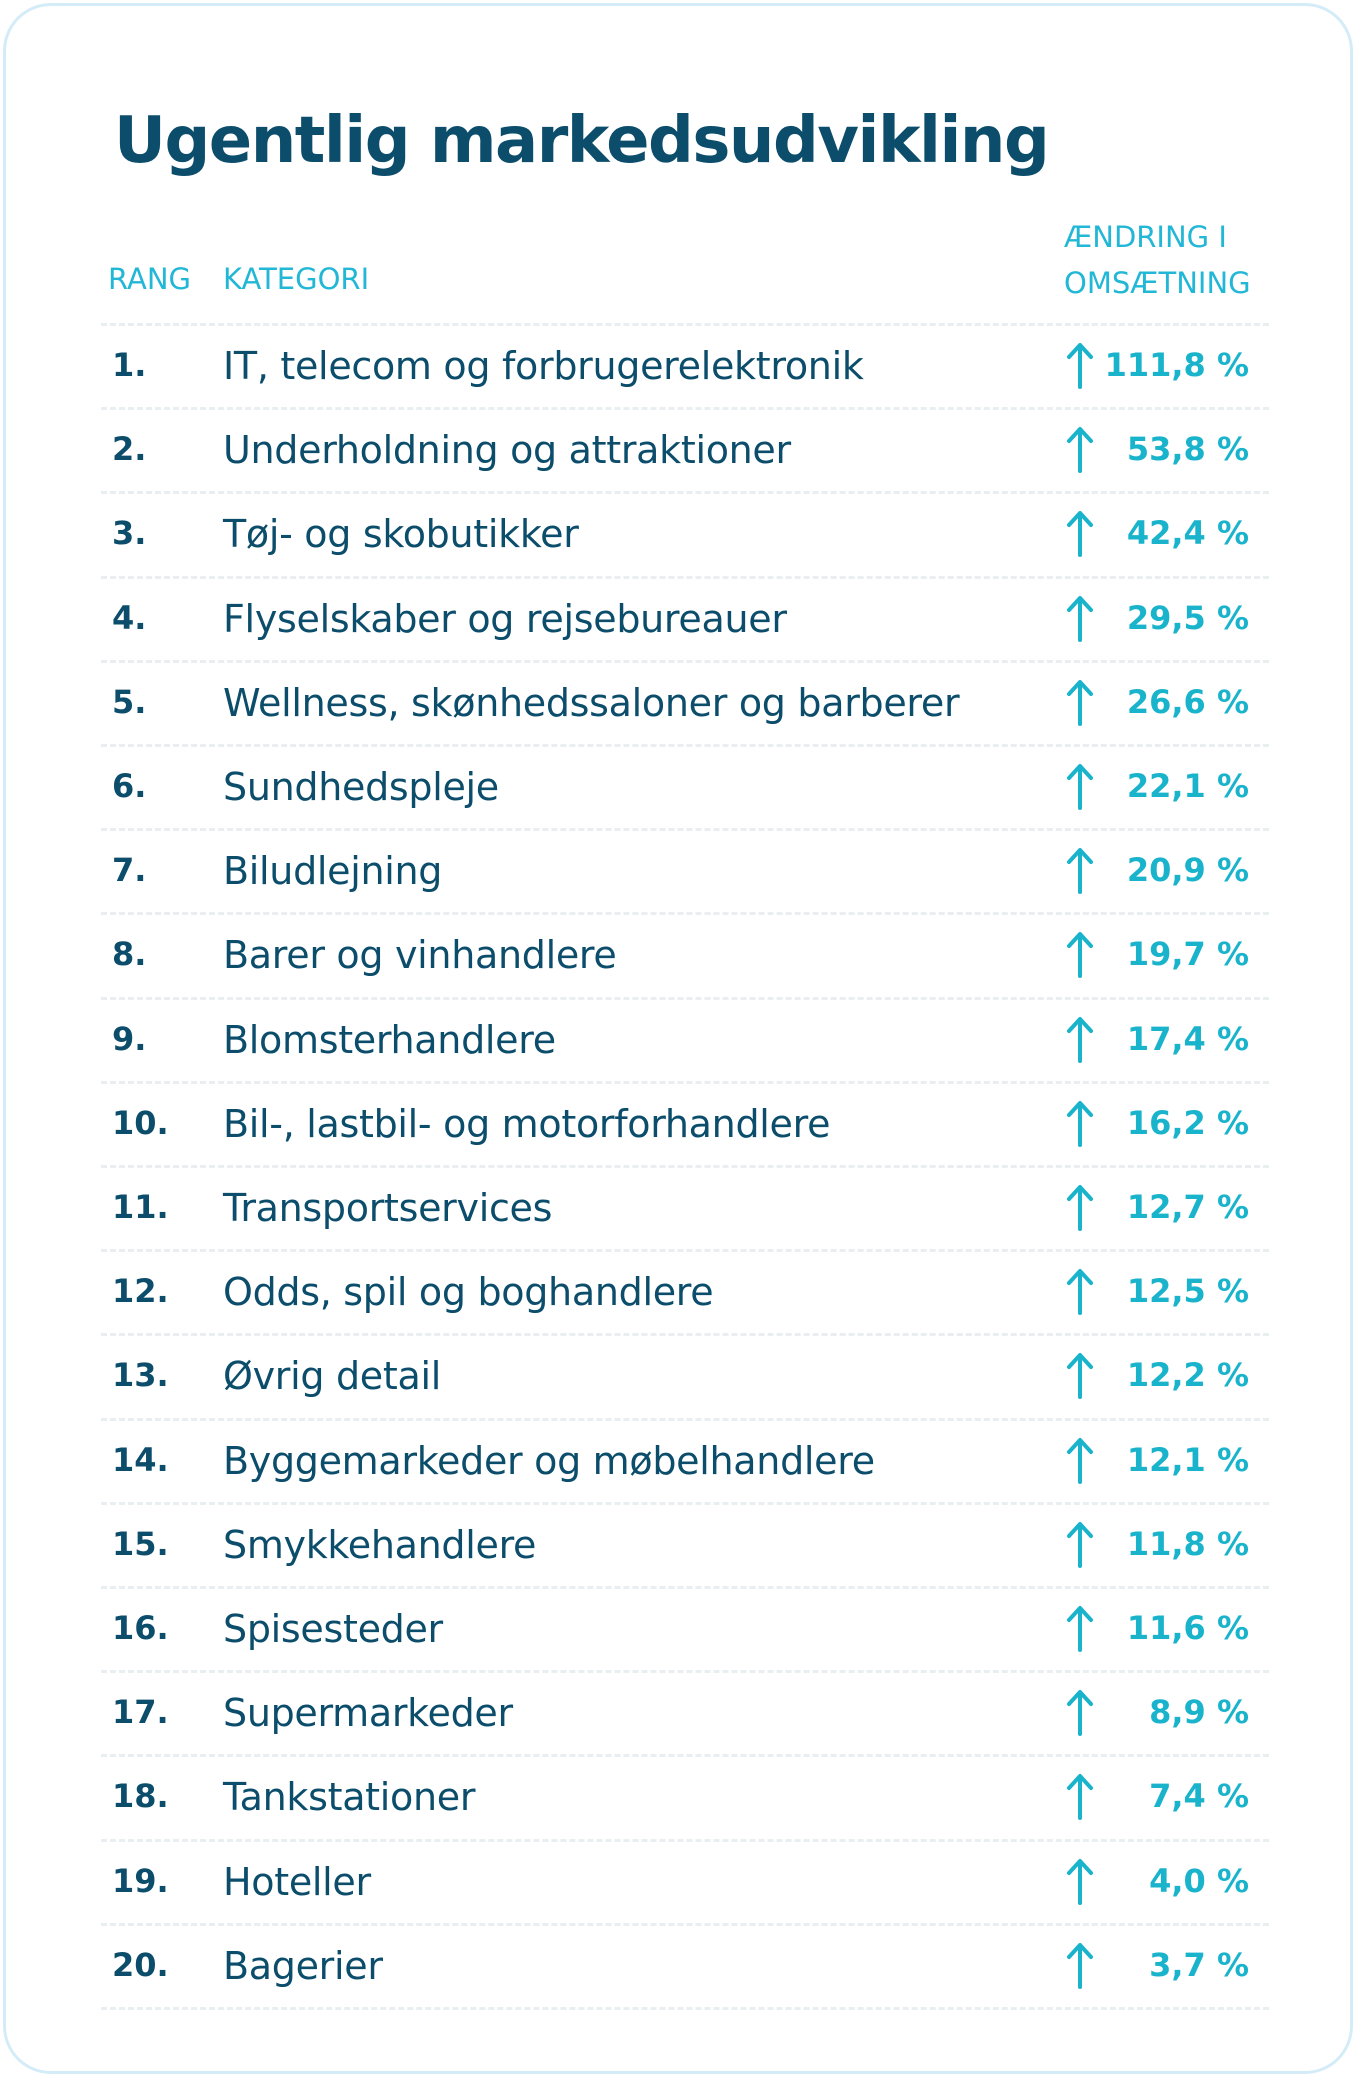  What do you see at coordinates (582, 141) in the screenshot?
I see `page-title: Ugentlig markedsudvikling` at bounding box center [582, 141].